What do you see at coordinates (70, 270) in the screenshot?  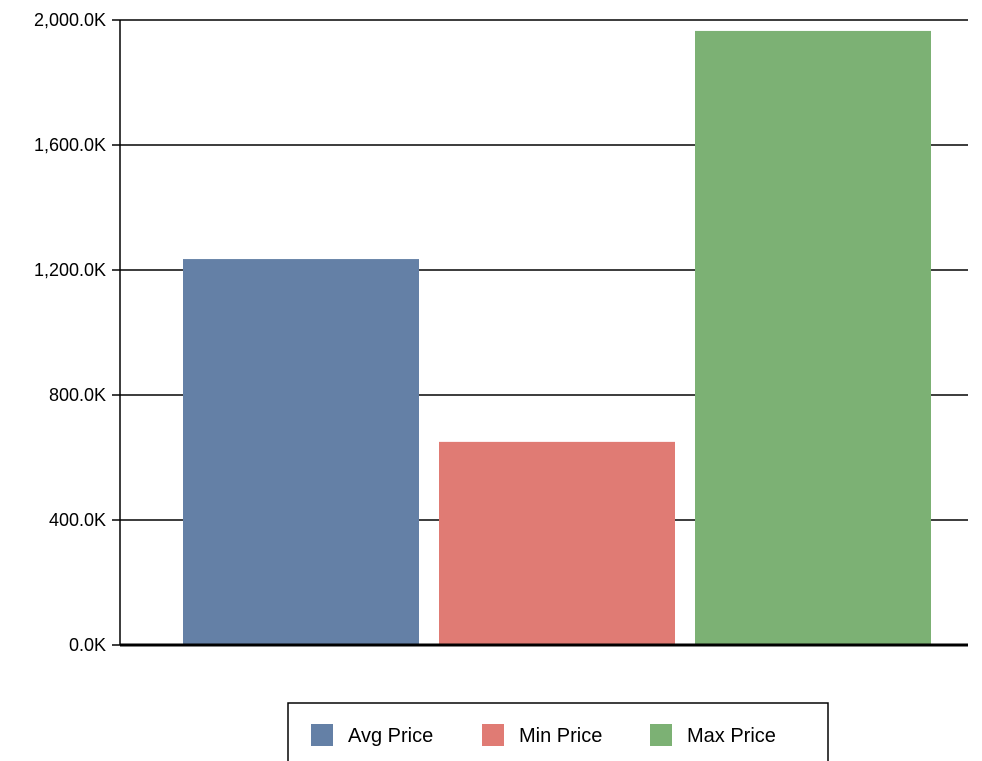 I see `y-tick-label: 1,200.0K` at bounding box center [70, 270].